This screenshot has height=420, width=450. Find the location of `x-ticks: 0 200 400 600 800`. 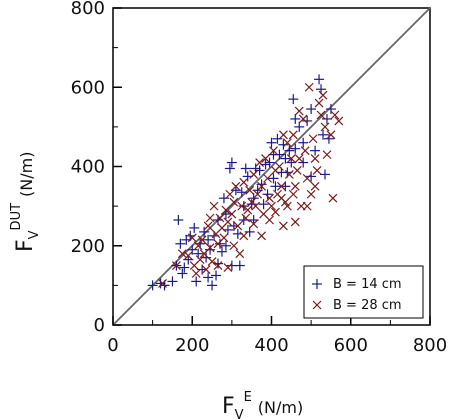

x-ticks: 0 200 400 600 800 is located at coordinates (277, 336).